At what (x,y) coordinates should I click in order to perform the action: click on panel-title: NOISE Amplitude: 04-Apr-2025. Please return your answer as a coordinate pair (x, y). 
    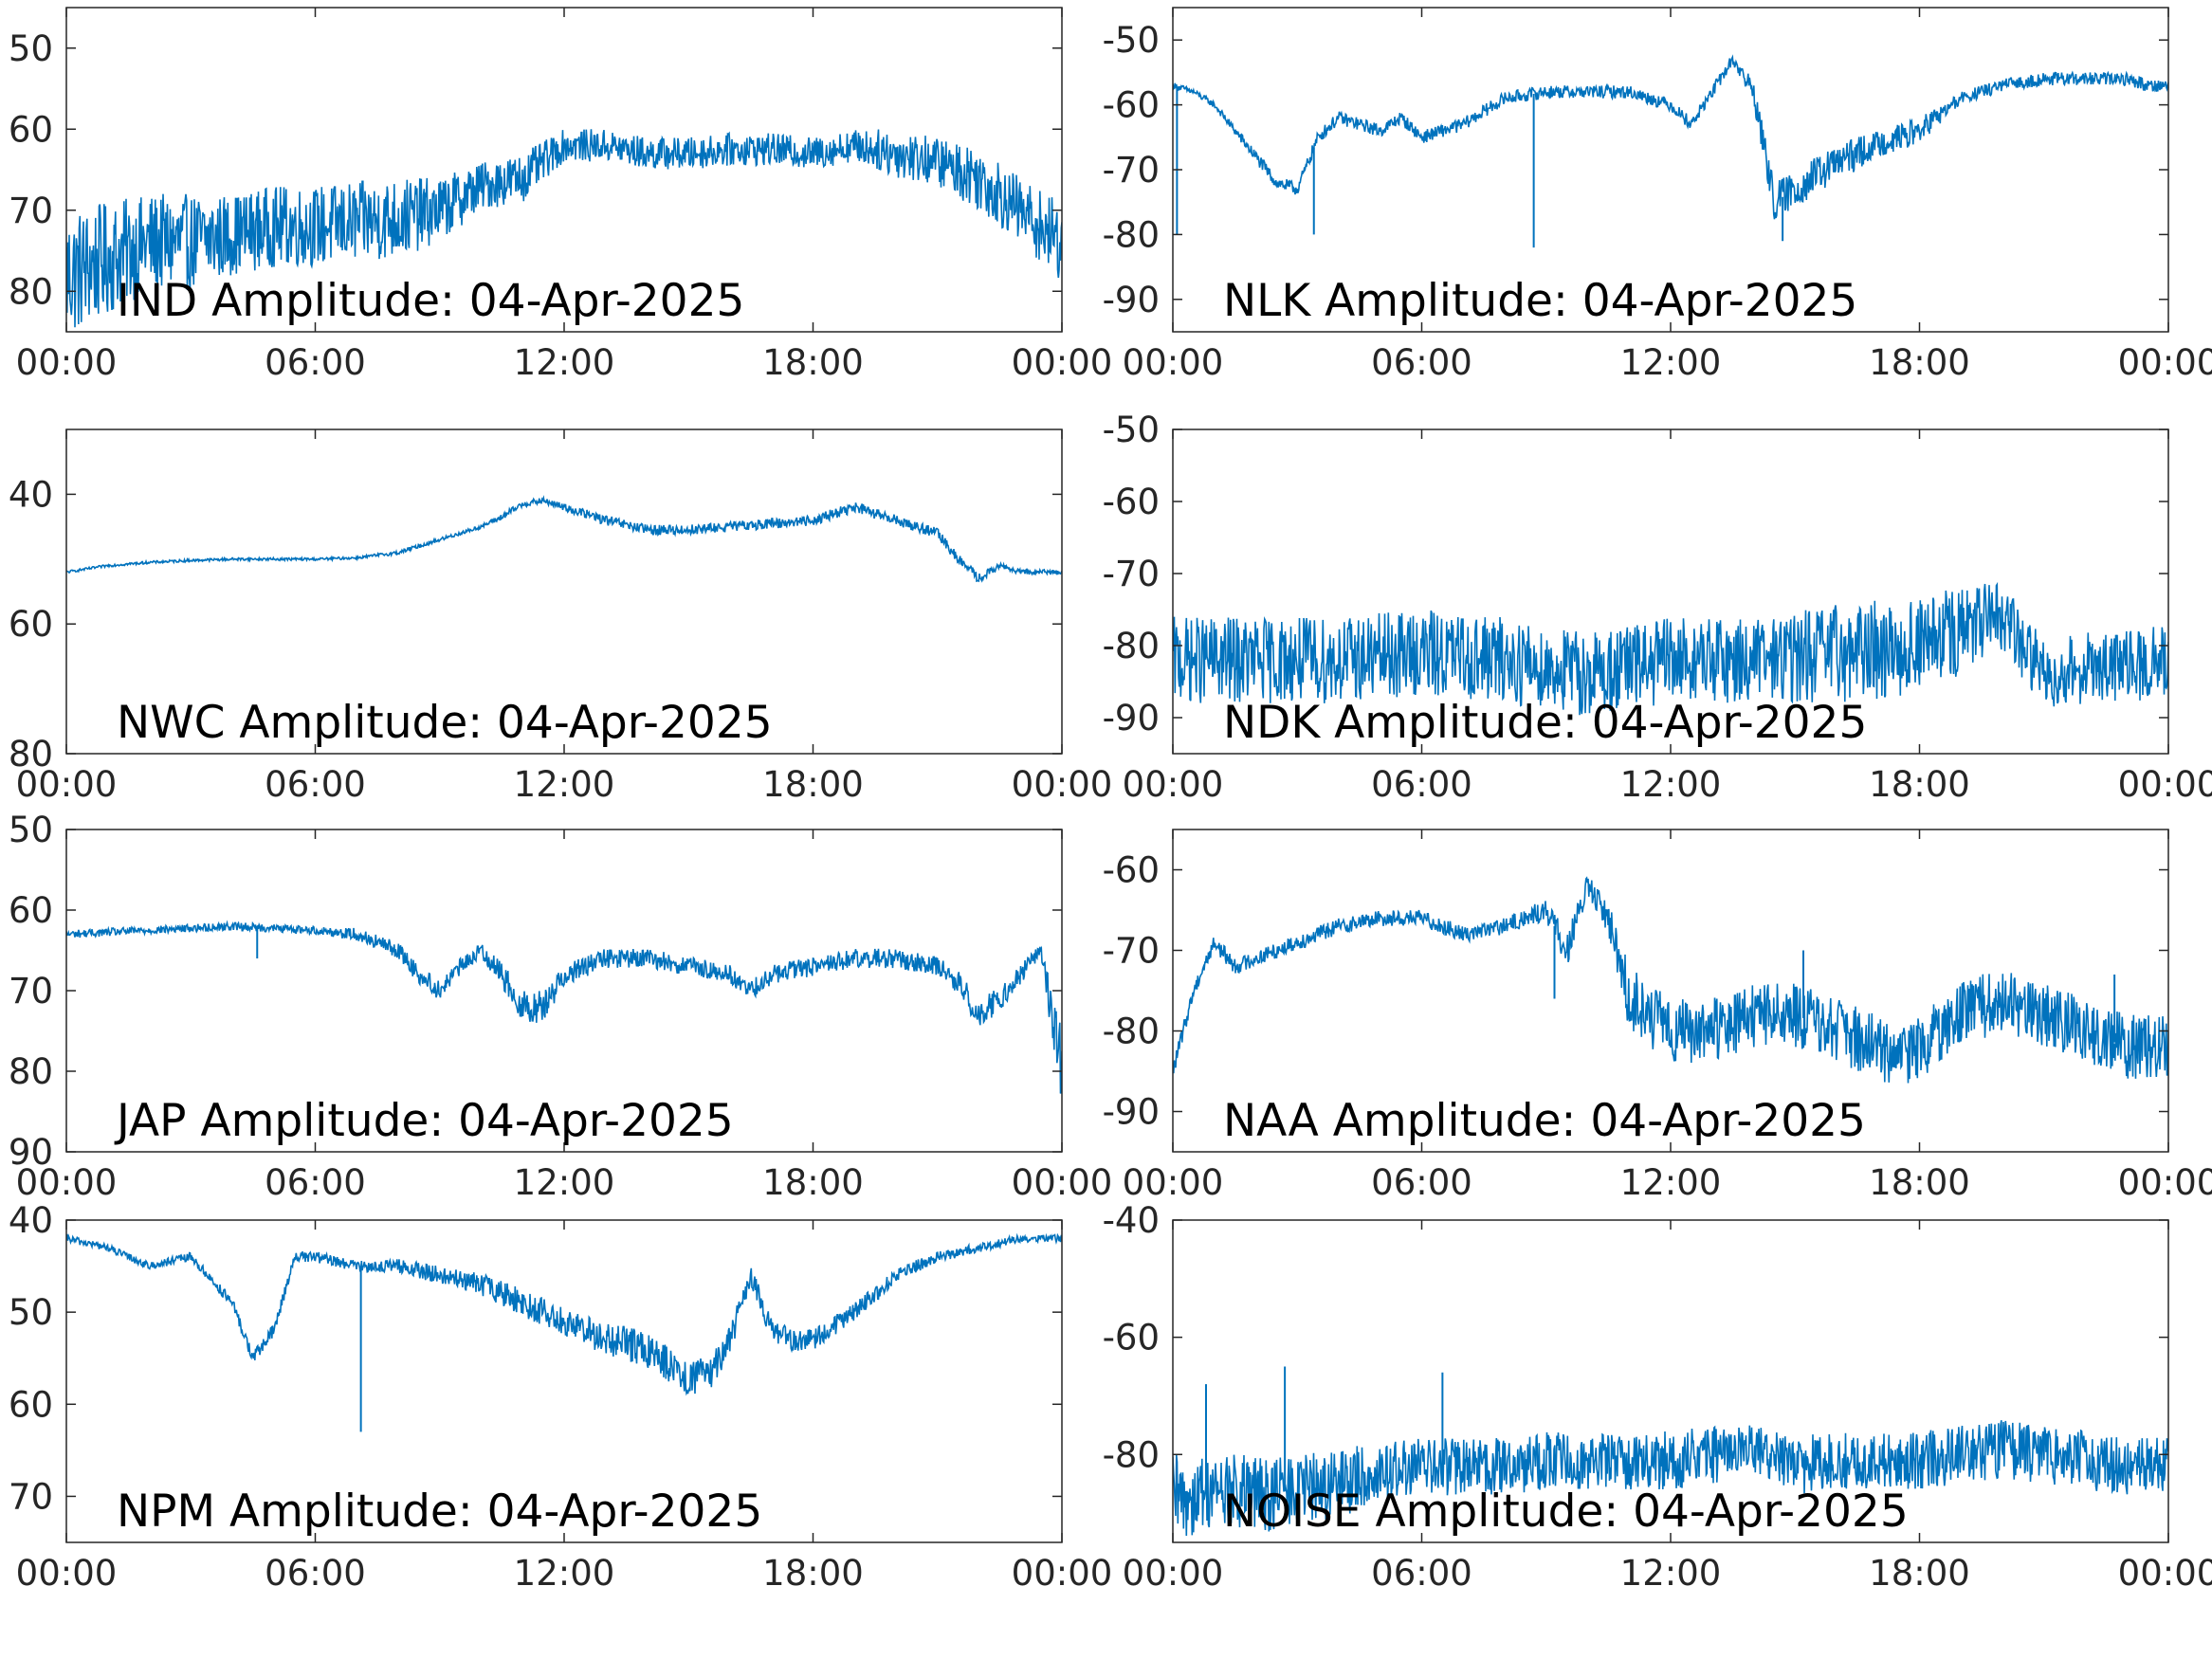
    Looking at the image, I should click on (1566, 1512).